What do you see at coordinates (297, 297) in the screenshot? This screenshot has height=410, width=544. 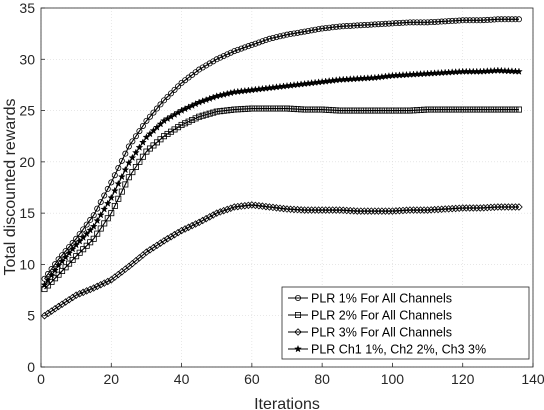 I see `legend-marker` at bounding box center [297, 297].